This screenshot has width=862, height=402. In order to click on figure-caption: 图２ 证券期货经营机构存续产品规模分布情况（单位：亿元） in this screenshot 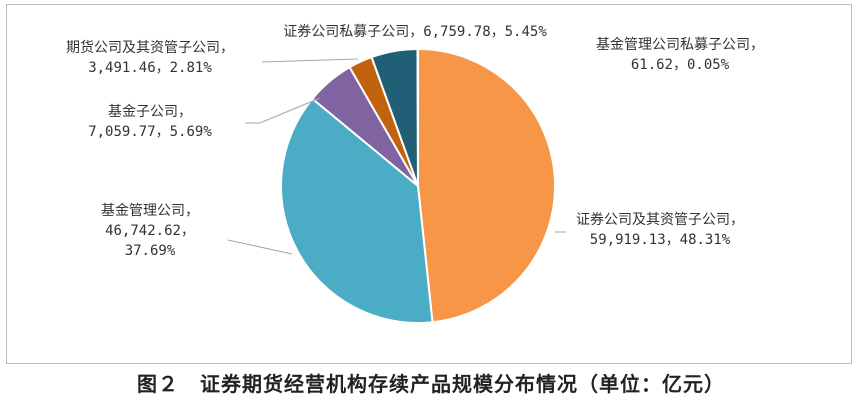, I will do `click(431, 384)`.